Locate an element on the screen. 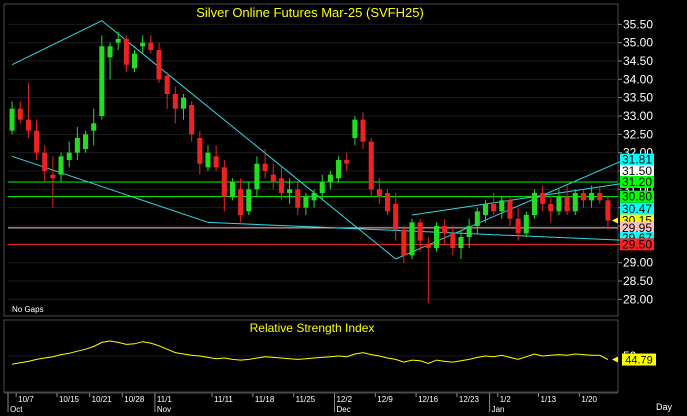 Image resolution: width=687 pixels, height=416 pixels. rsi-line is located at coordinates (310, 352).